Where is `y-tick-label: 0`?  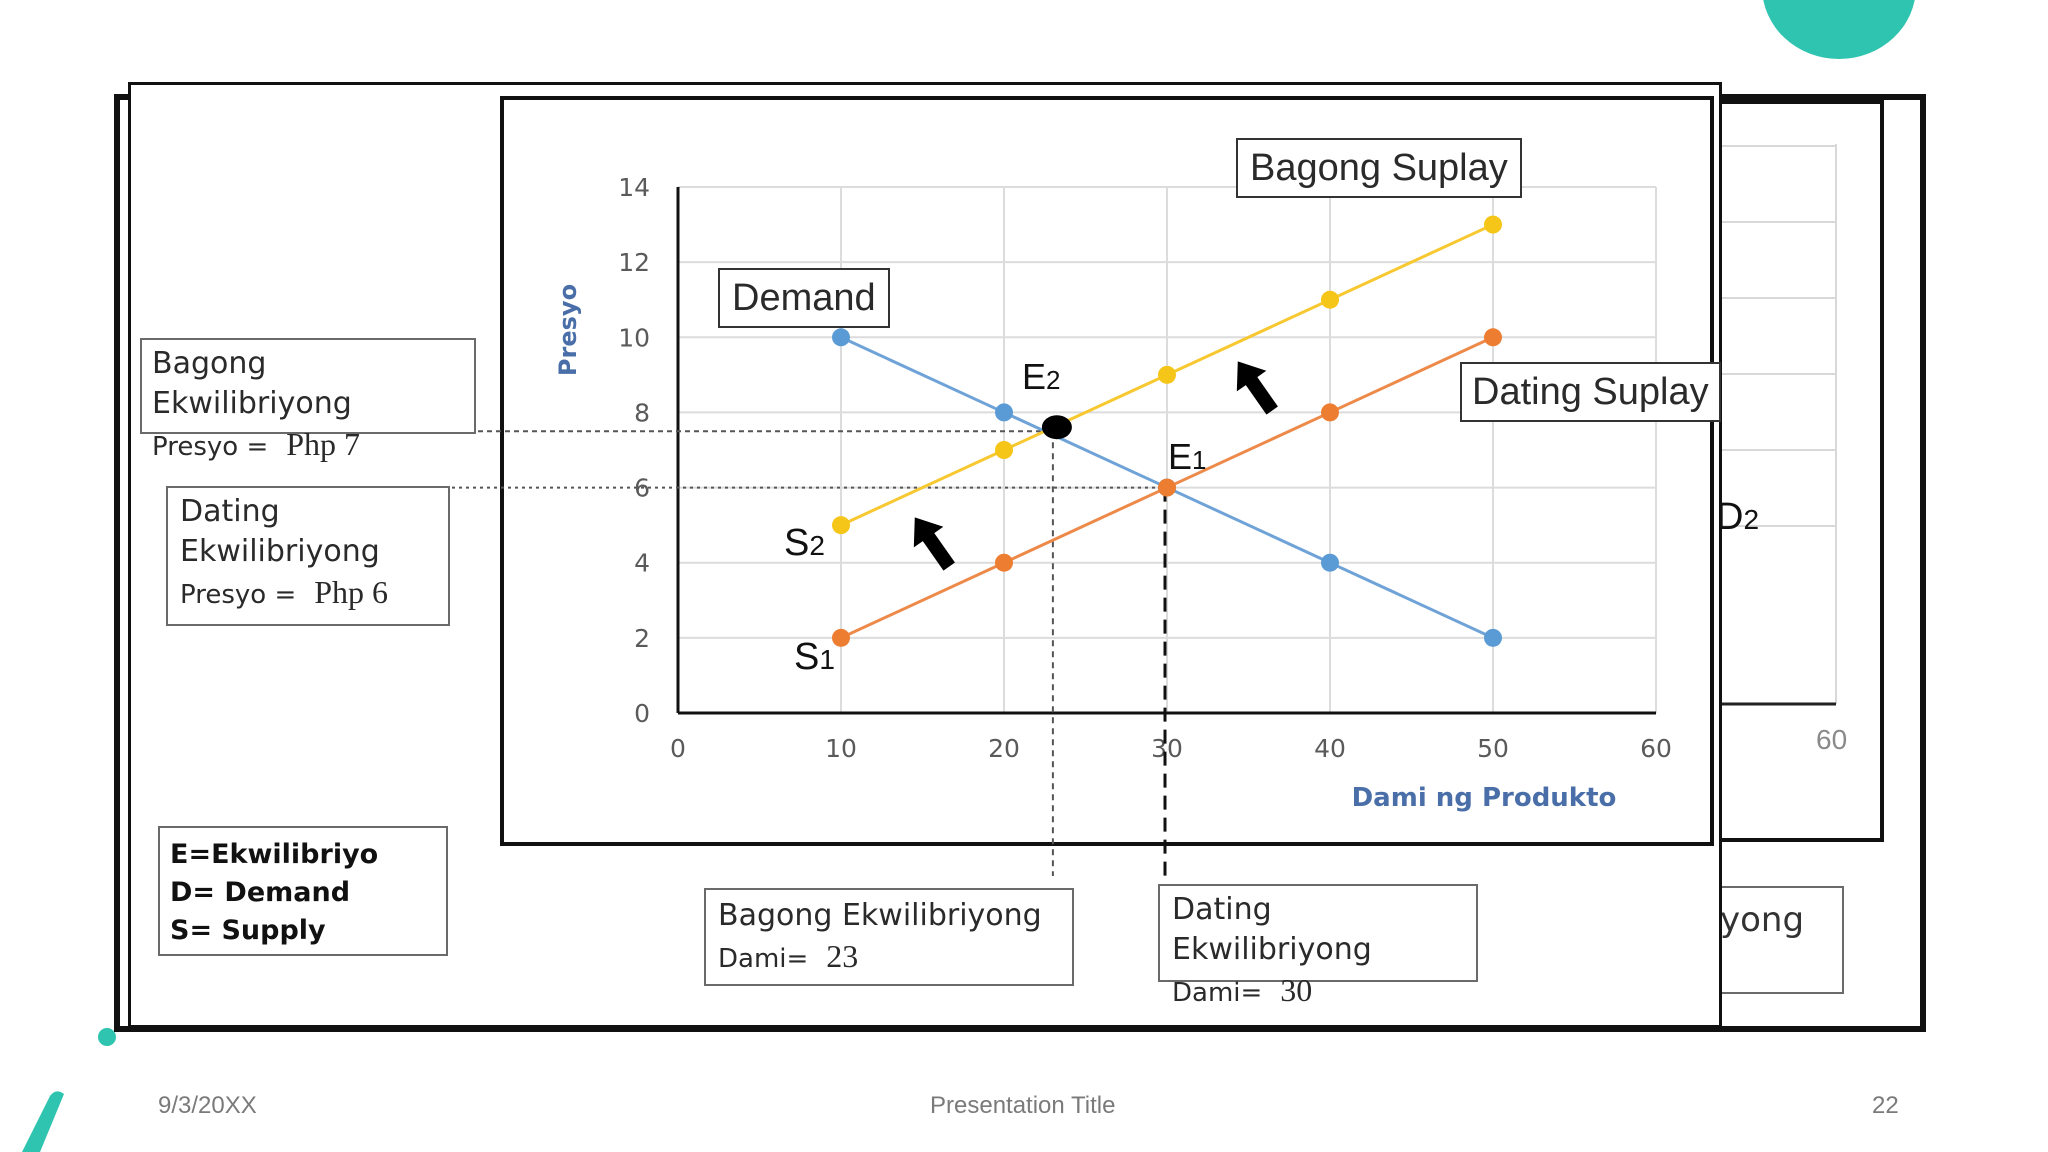 y-tick-label: 0 is located at coordinates (642, 713).